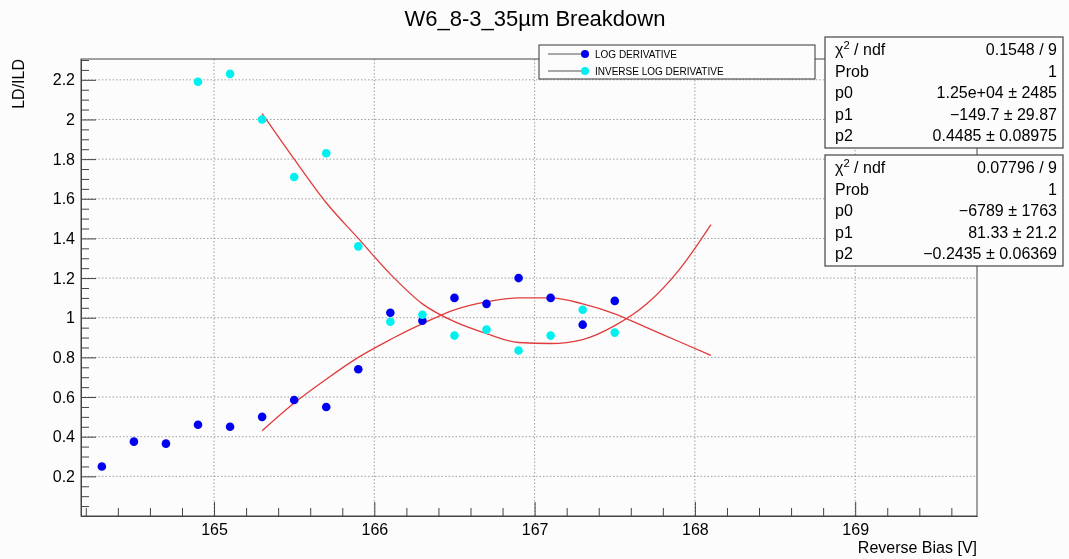  Describe the element at coordinates (71, 120) in the screenshot. I see `y-tick-label: 2` at that location.